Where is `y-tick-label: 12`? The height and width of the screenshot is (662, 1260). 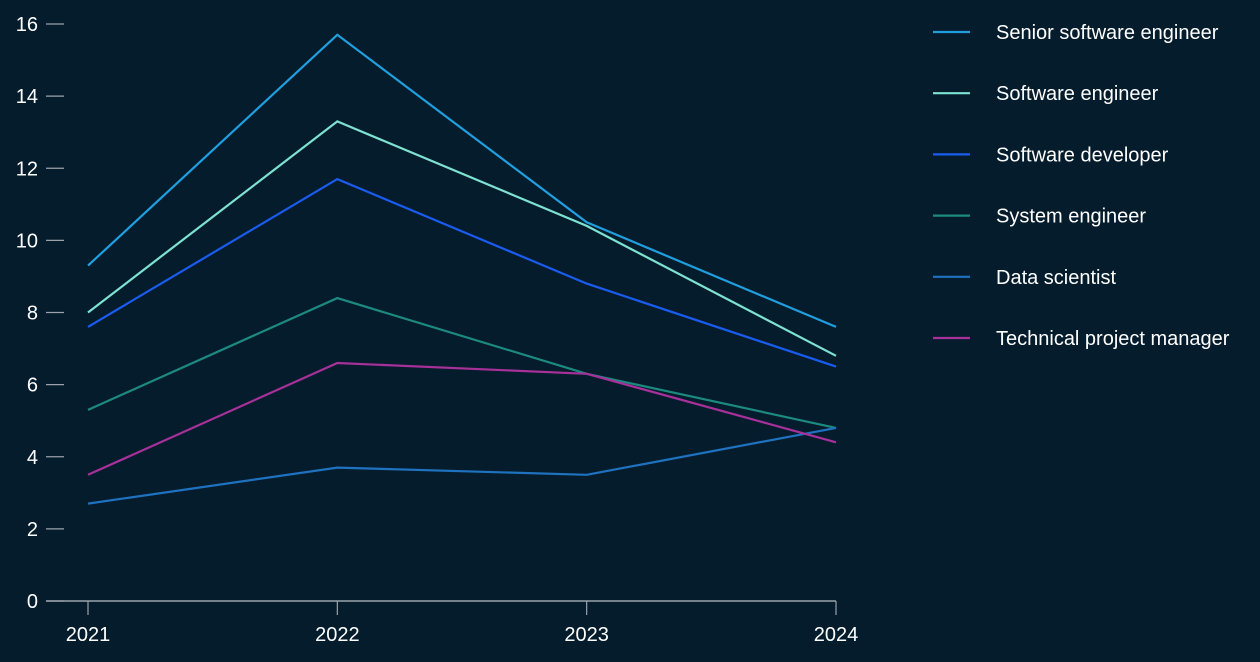
y-tick-label: 12 is located at coordinates (27, 169).